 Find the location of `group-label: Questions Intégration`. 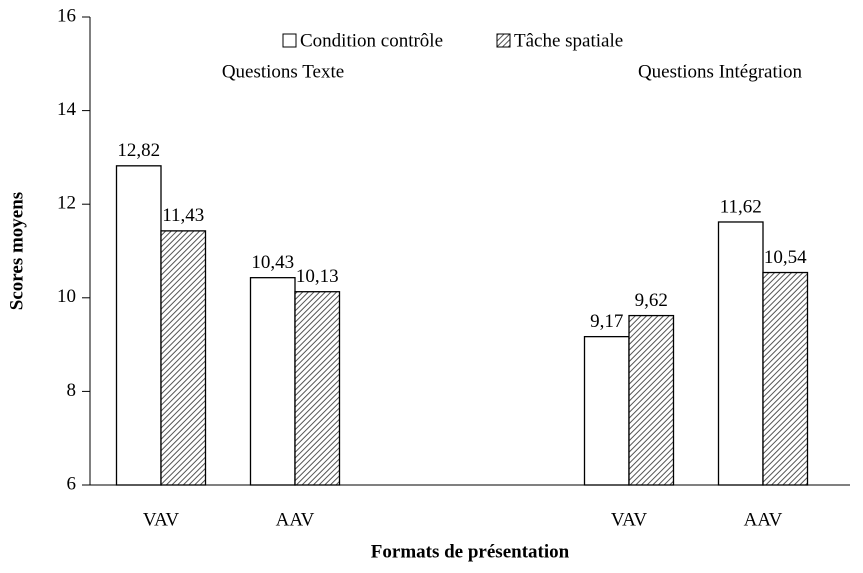

group-label: Questions Intégration is located at coordinates (720, 71).